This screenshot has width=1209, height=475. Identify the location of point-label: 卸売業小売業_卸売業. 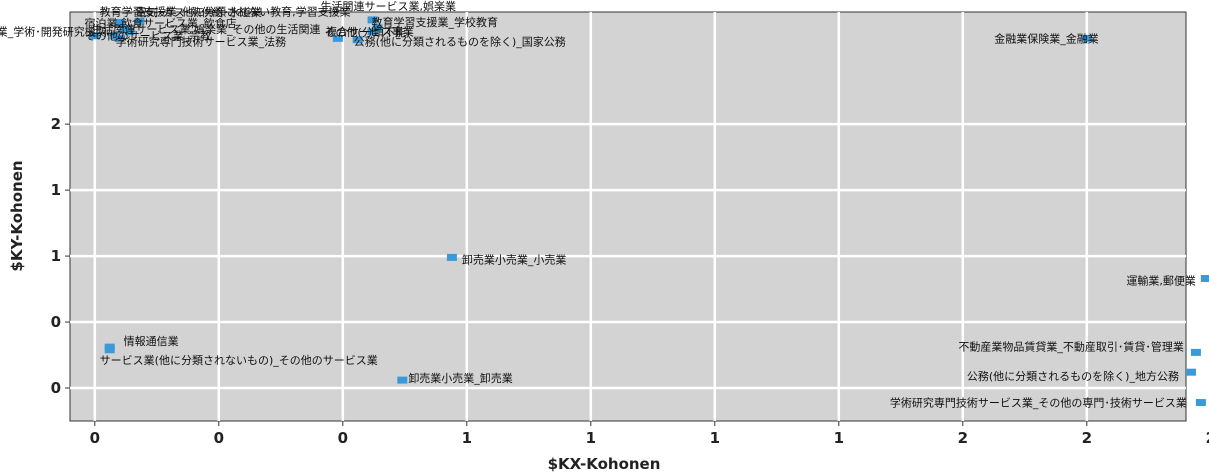
(460, 378).